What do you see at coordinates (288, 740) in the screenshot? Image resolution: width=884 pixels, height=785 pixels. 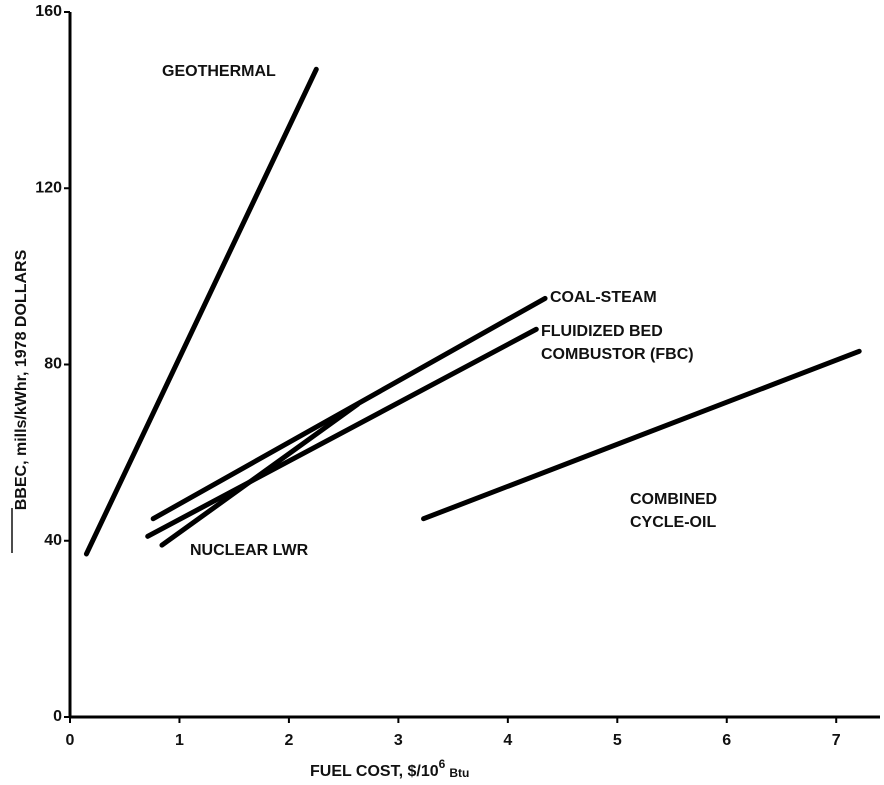 I see `x-tick-label: 2` at bounding box center [288, 740].